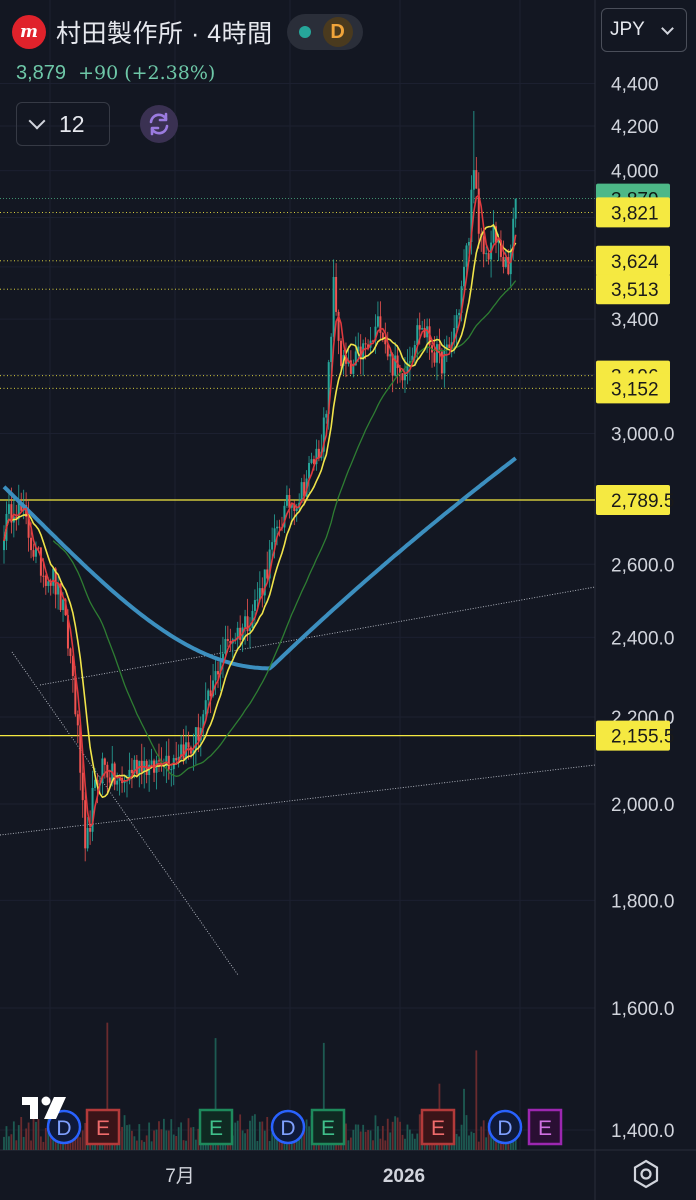 The width and height of the screenshot is (696, 1200). Describe the element at coordinates (646, 1174) in the screenshot. I see `settings-icon` at that location.